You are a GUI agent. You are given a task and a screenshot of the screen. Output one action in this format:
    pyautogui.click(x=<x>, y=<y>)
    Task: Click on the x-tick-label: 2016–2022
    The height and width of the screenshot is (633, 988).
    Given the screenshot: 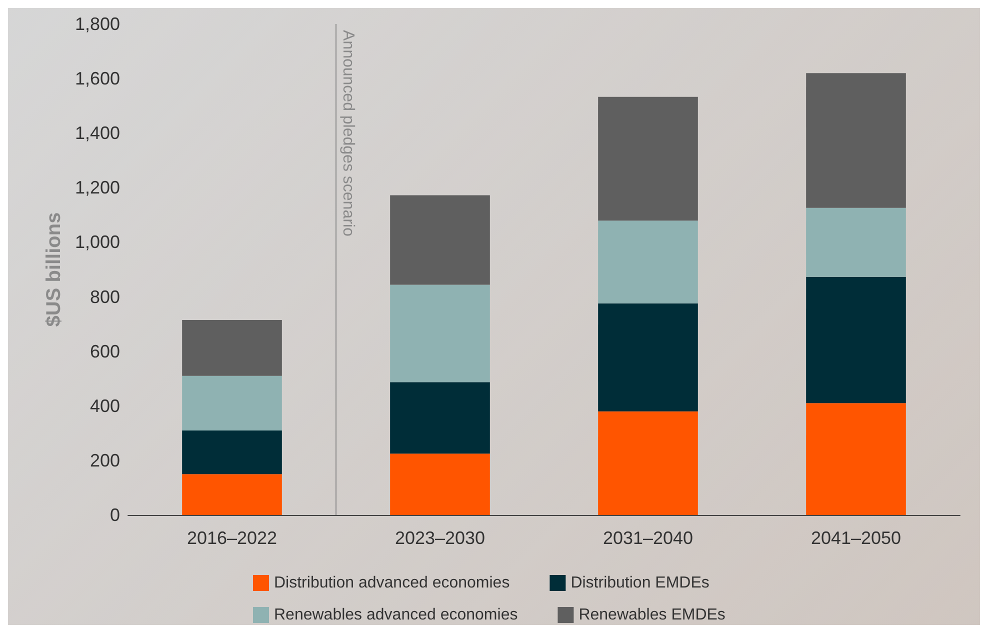 What is the action you would take?
    pyautogui.click(x=232, y=538)
    